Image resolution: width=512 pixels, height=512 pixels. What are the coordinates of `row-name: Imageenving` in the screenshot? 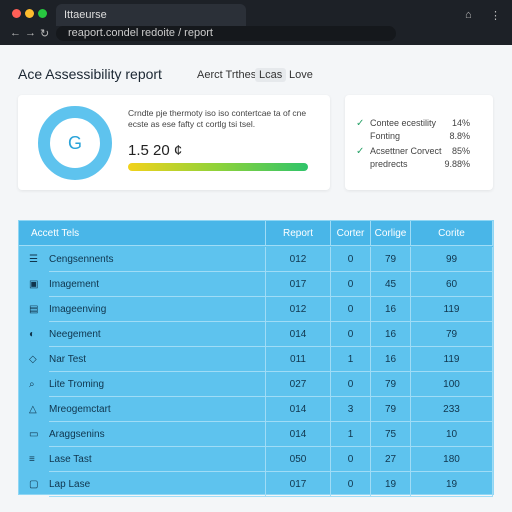 It's located at (157, 309).